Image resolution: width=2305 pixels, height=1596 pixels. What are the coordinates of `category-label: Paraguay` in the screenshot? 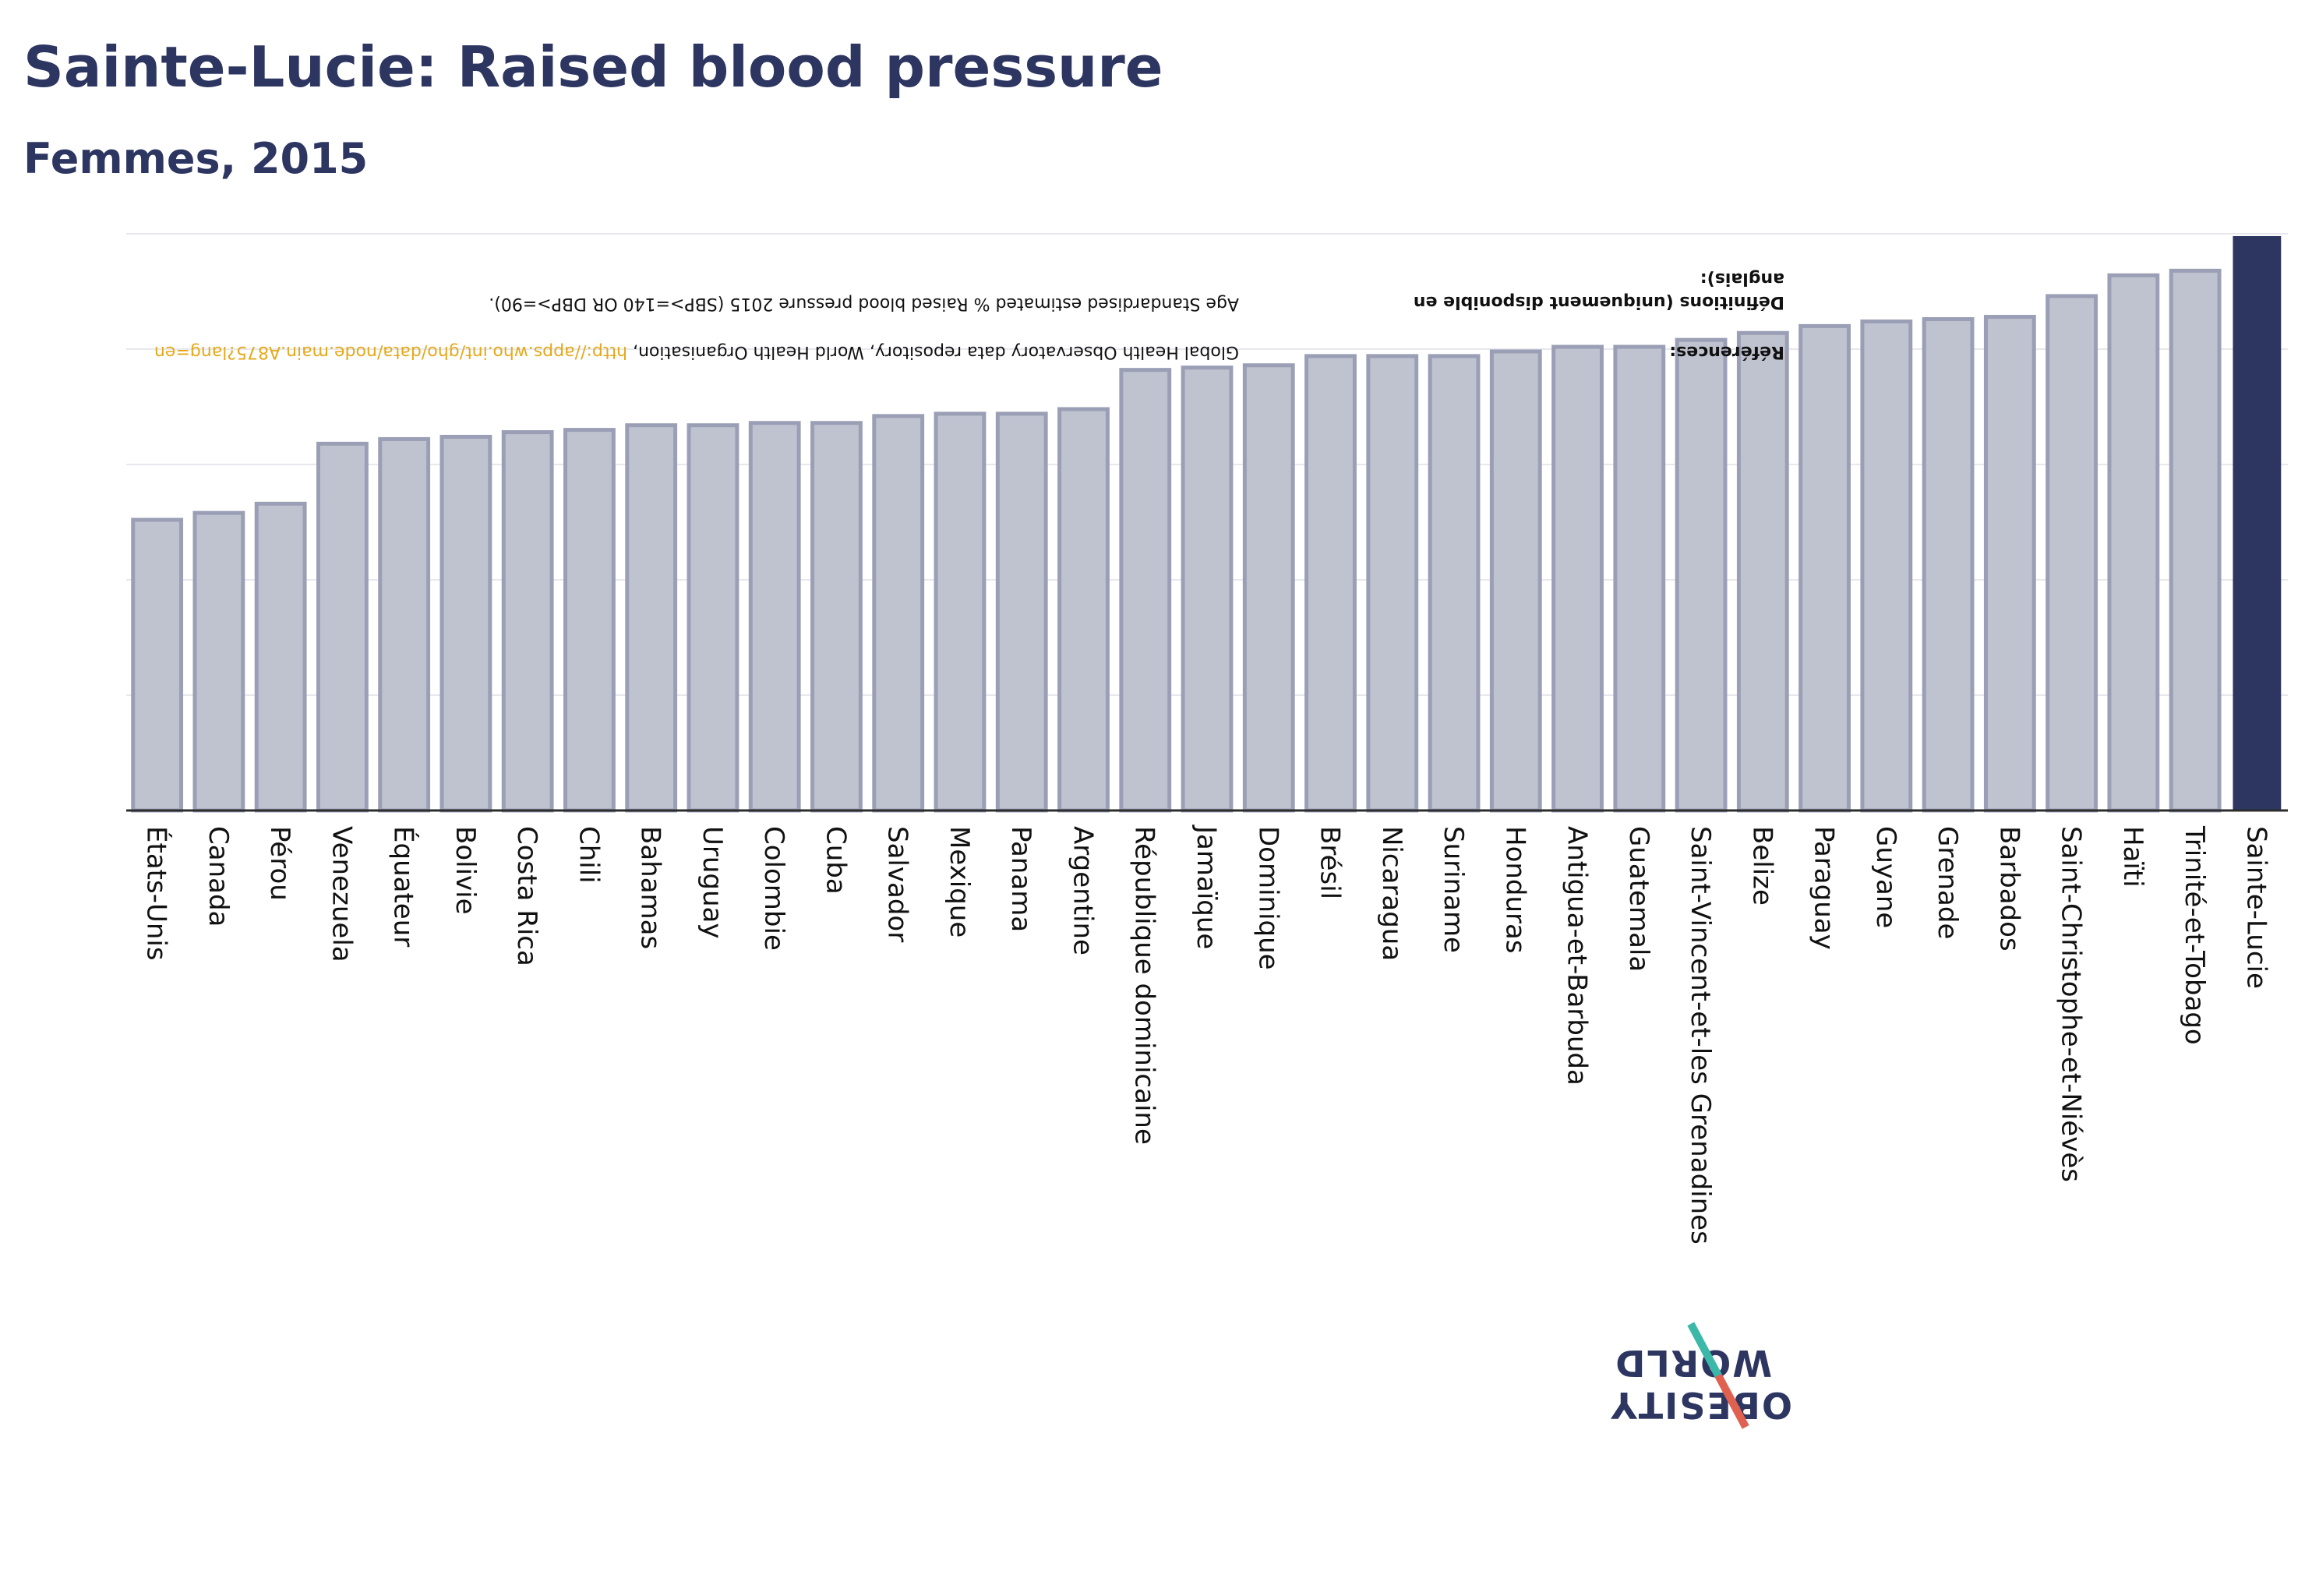 It's located at (1824, 888).